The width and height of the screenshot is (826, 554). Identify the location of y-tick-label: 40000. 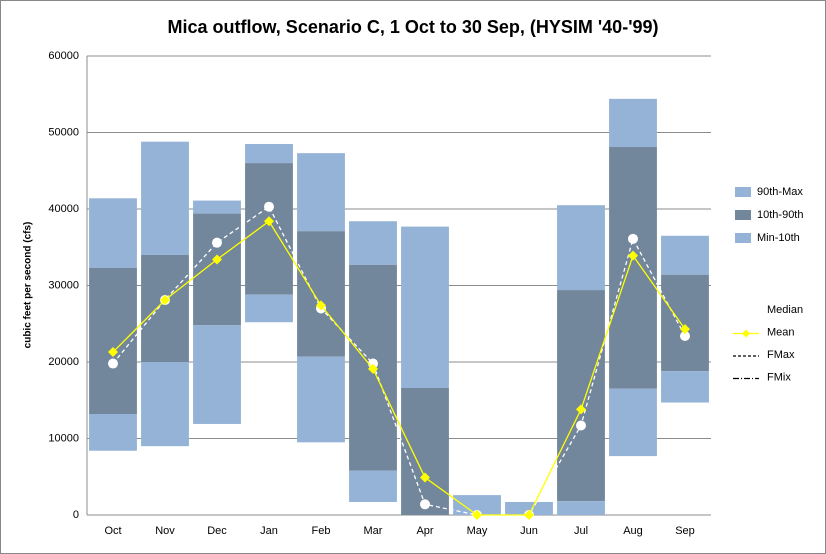
(63, 209).